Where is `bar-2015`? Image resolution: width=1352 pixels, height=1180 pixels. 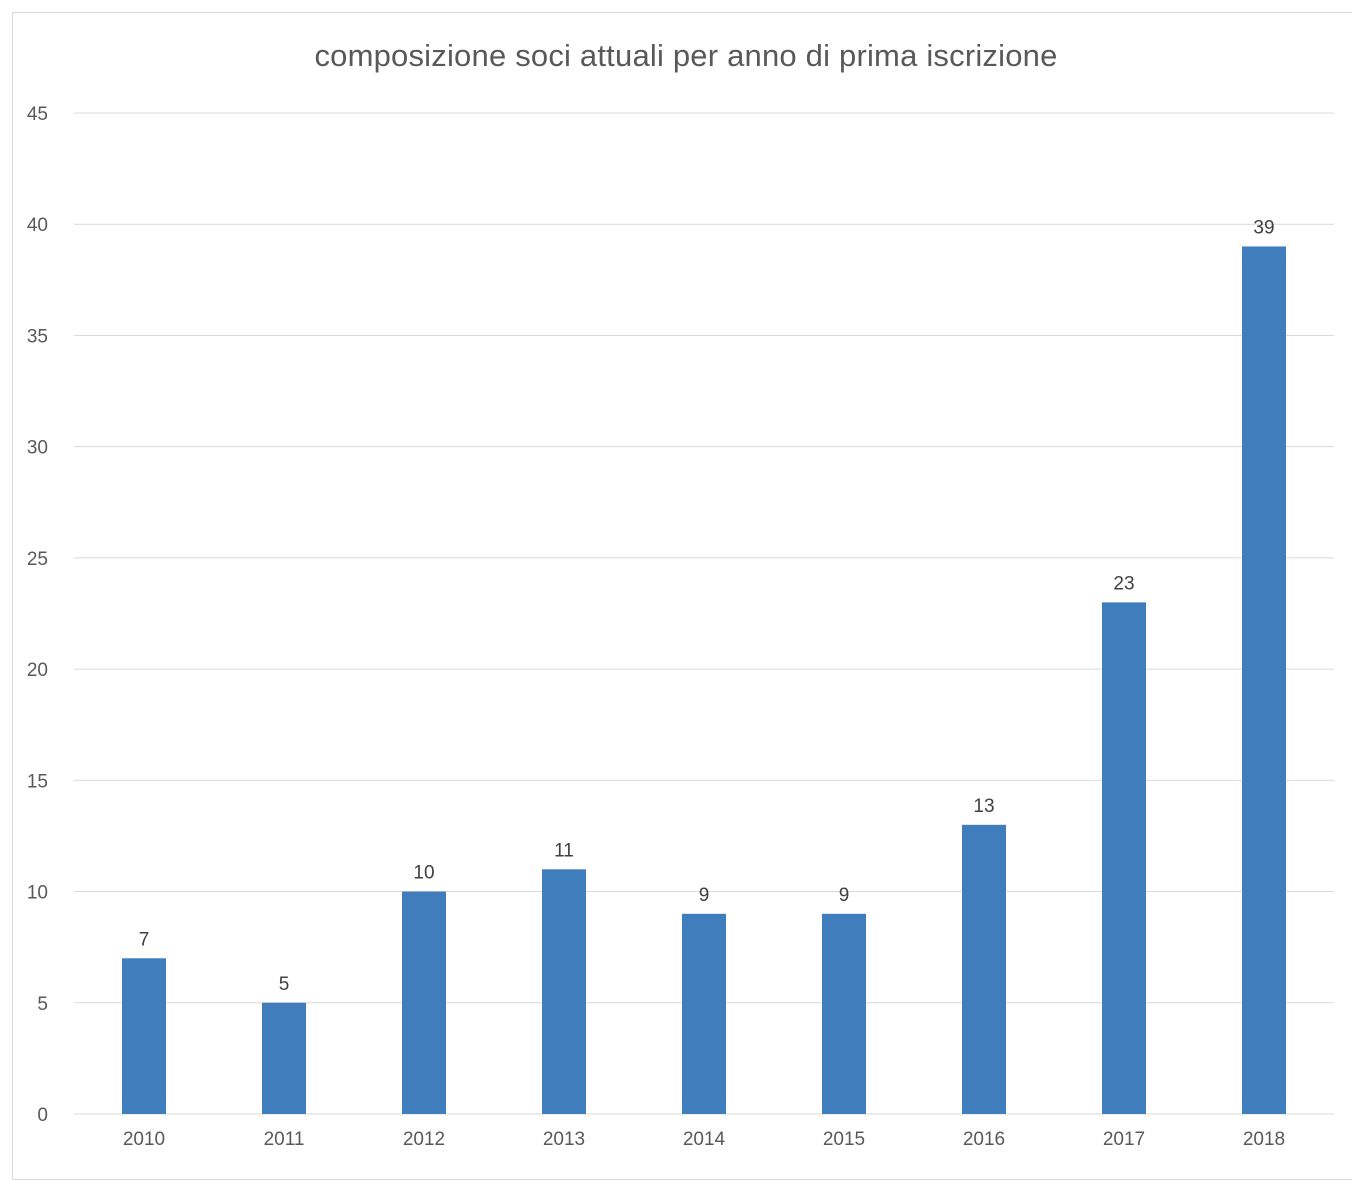 bar-2015 is located at coordinates (844, 1013).